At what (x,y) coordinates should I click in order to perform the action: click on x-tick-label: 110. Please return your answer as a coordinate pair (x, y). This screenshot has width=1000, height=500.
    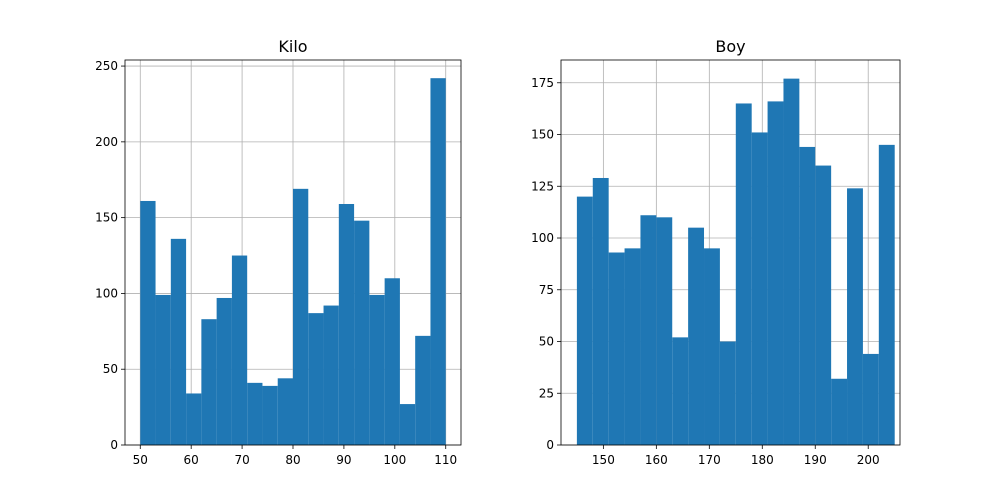
    Looking at the image, I should click on (445, 460).